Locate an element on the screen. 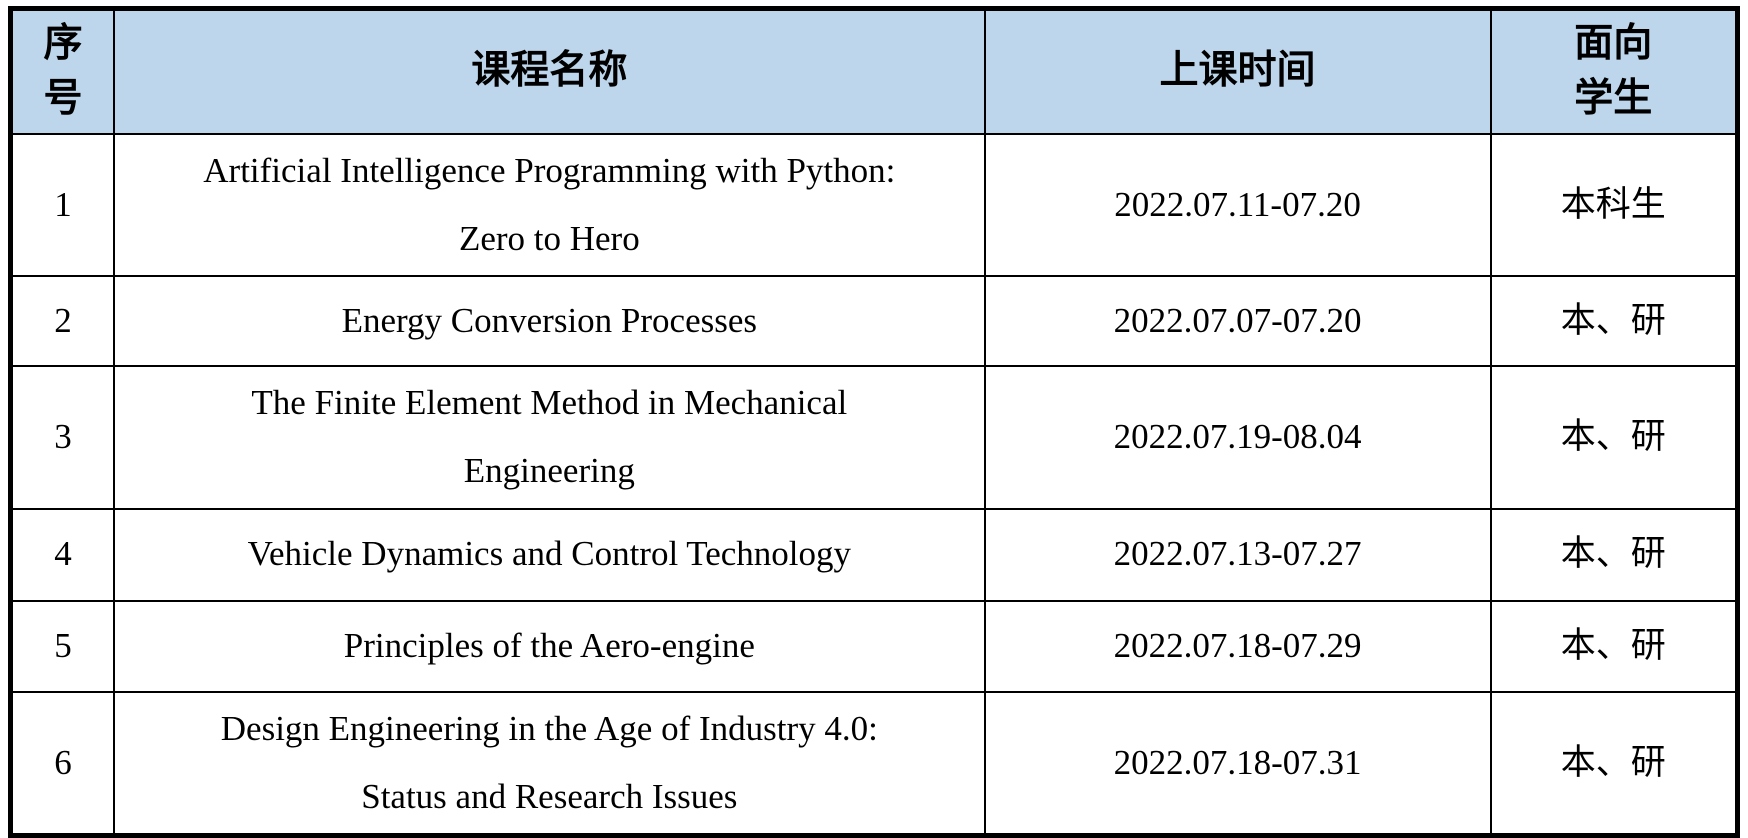  cell-course-name: Vehicle Dynamics and Control Technology is located at coordinates (549, 554).